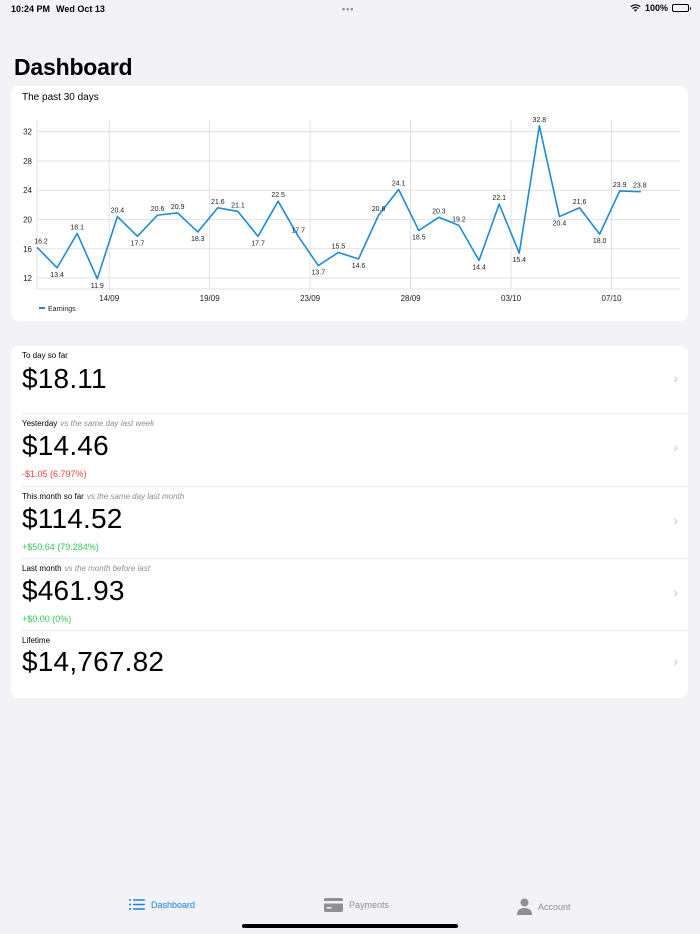  Describe the element at coordinates (459, 219) in the screenshot. I see `data-label: 19.2` at that location.